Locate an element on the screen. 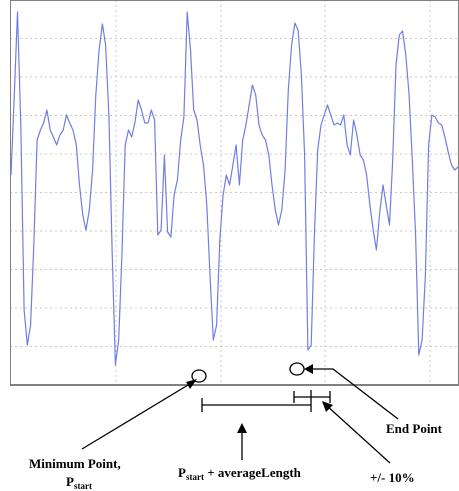 This screenshot has width=459, height=491. avg-length-label: Pstart + averageLength is located at coordinates (240, 473).